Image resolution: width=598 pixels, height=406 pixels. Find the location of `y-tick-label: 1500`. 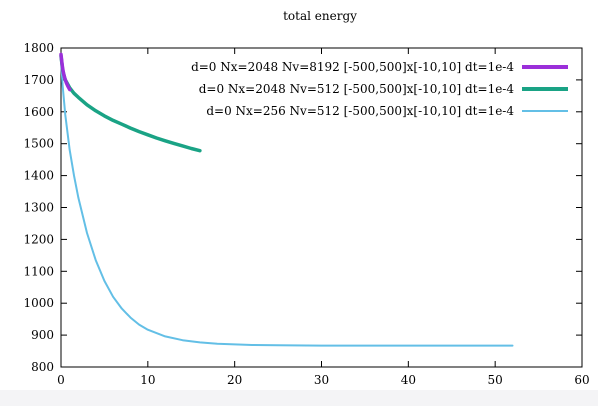

y-tick-label: 1500 is located at coordinates (38, 144).